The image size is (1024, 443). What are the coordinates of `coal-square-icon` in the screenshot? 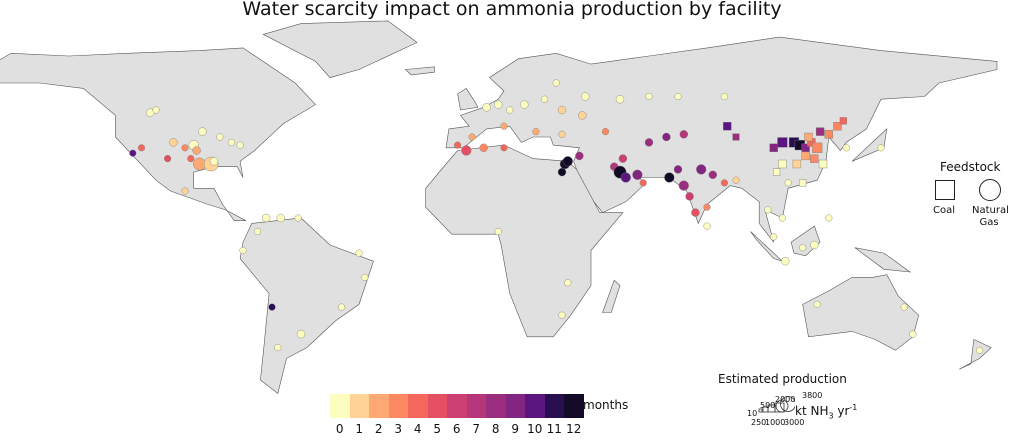 It's located at (945, 190).